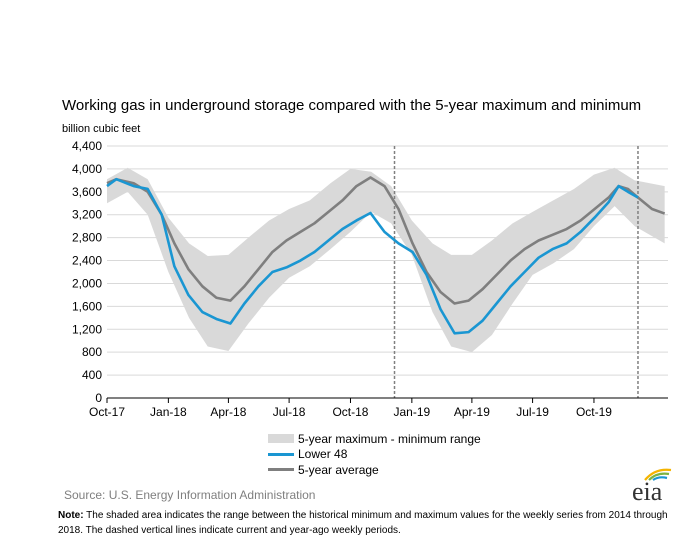 This screenshot has height=550, width=699. Describe the element at coordinates (87, 146) in the screenshot. I see `y-tick-label: 4,400` at that location.